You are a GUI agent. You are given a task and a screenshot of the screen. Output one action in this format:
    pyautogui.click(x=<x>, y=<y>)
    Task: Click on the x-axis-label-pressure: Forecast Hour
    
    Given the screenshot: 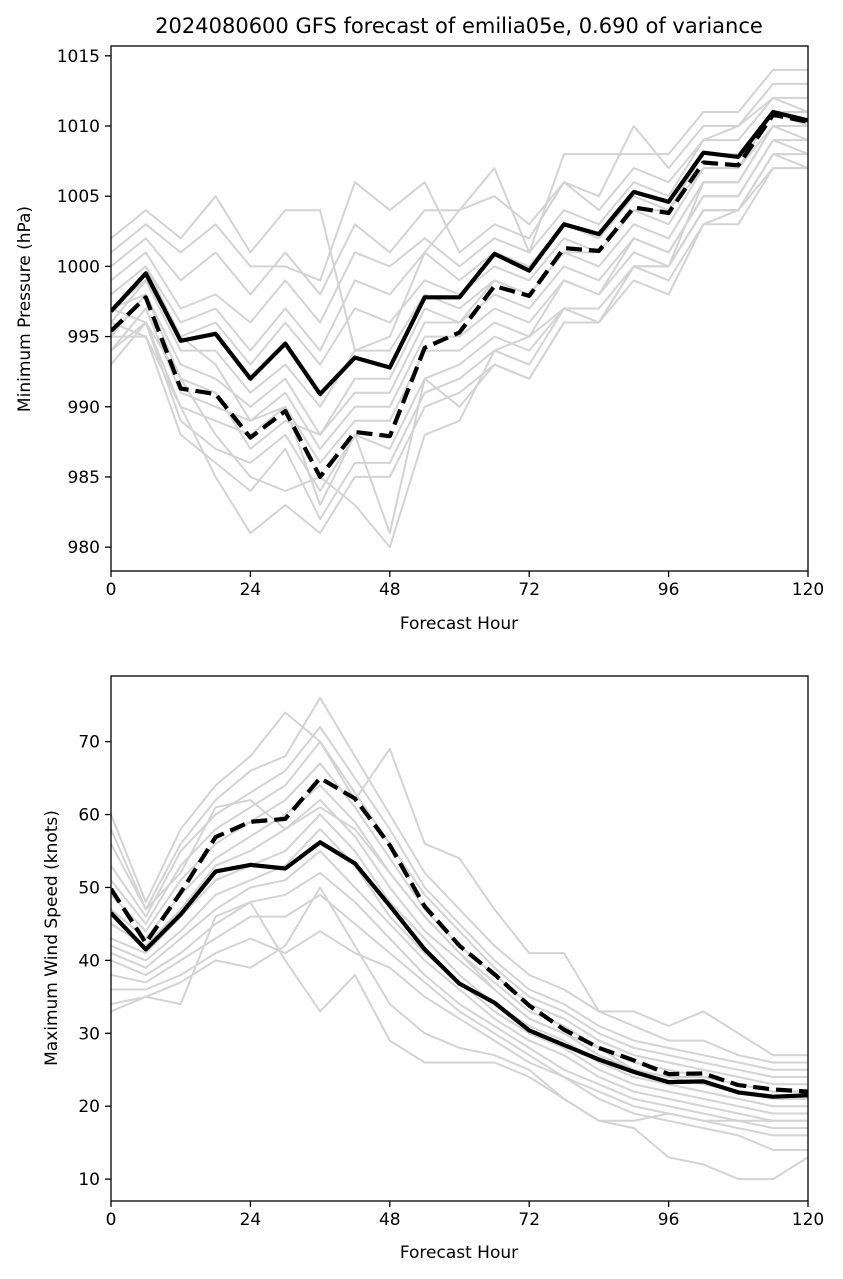 What is the action you would take?
    pyautogui.click(x=459, y=624)
    